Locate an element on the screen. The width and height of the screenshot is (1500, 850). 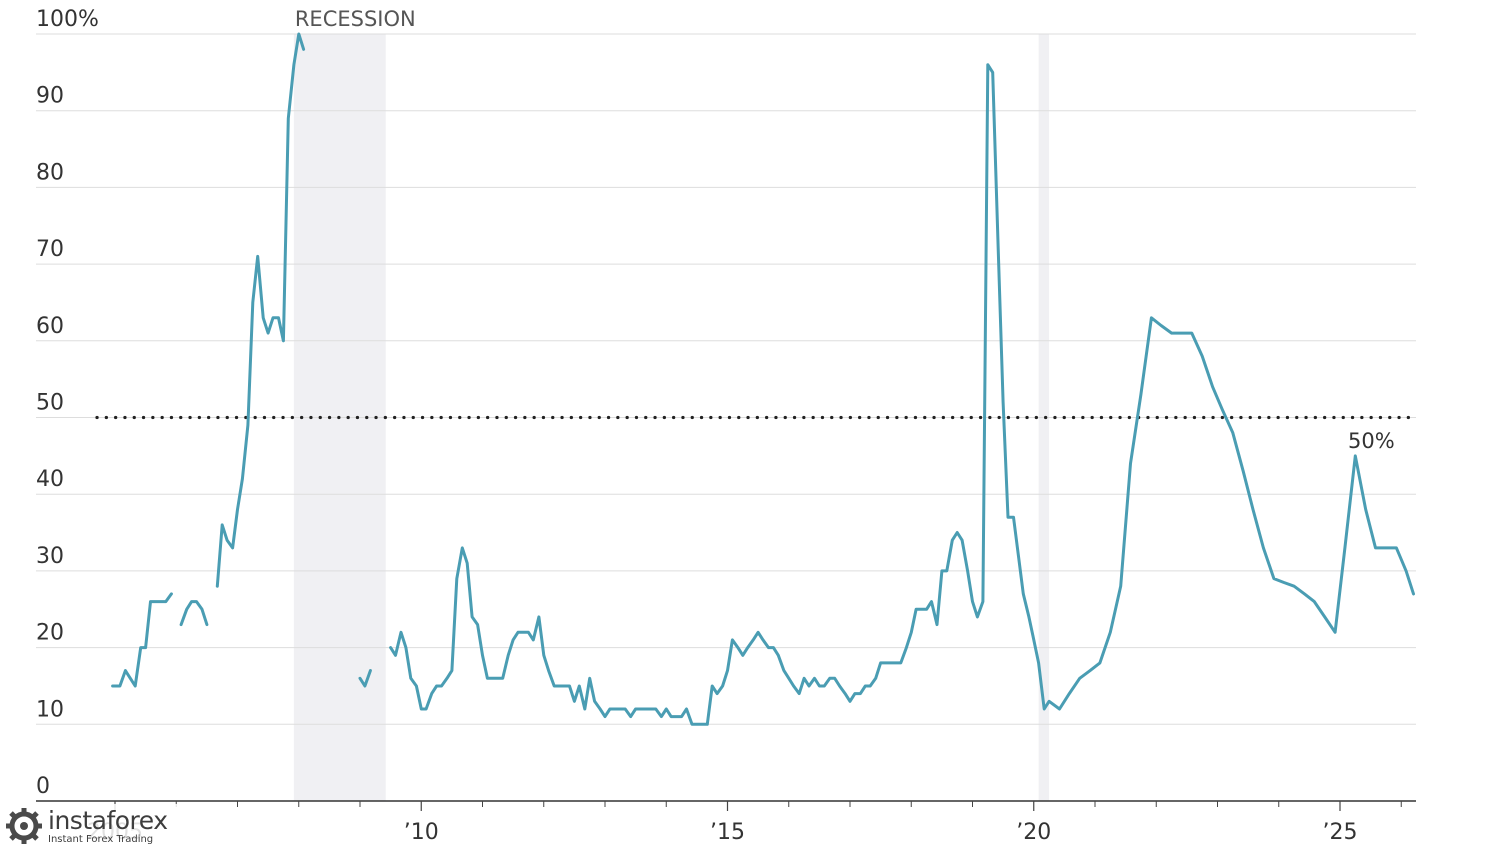
recession-label: RECESSION is located at coordinates (355, 19).